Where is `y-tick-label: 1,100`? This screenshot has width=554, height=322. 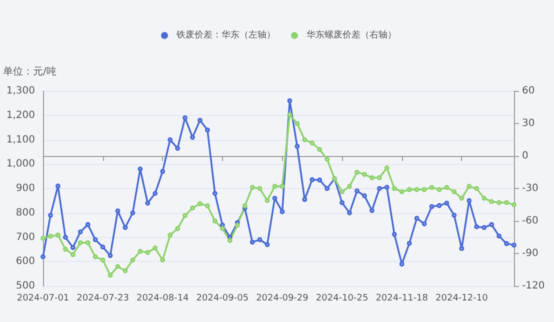 y-tick-label: 1,100 is located at coordinates (20, 140).